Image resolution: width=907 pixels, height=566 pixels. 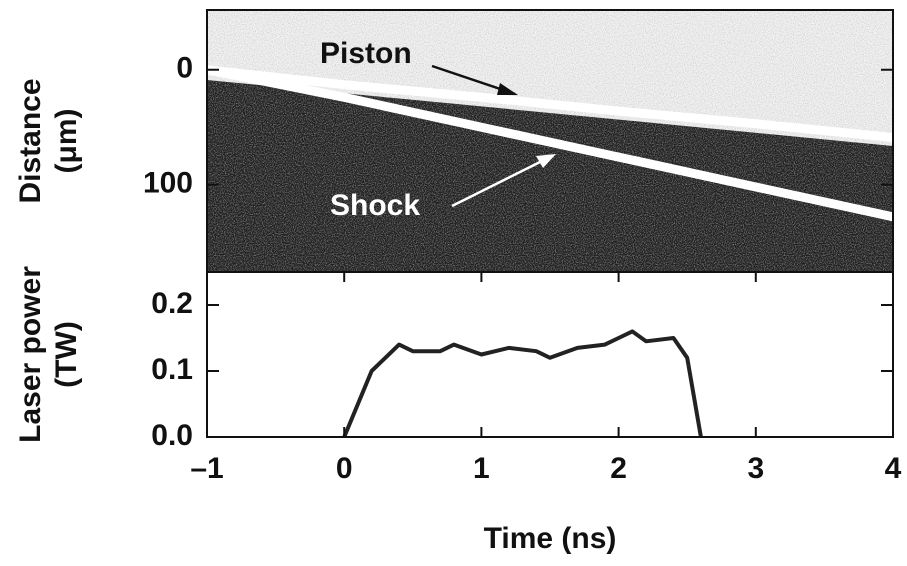 What do you see at coordinates (172, 435) in the screenshot?
I see `y-tick-label: 0.0` at bounding box center [172, 435].